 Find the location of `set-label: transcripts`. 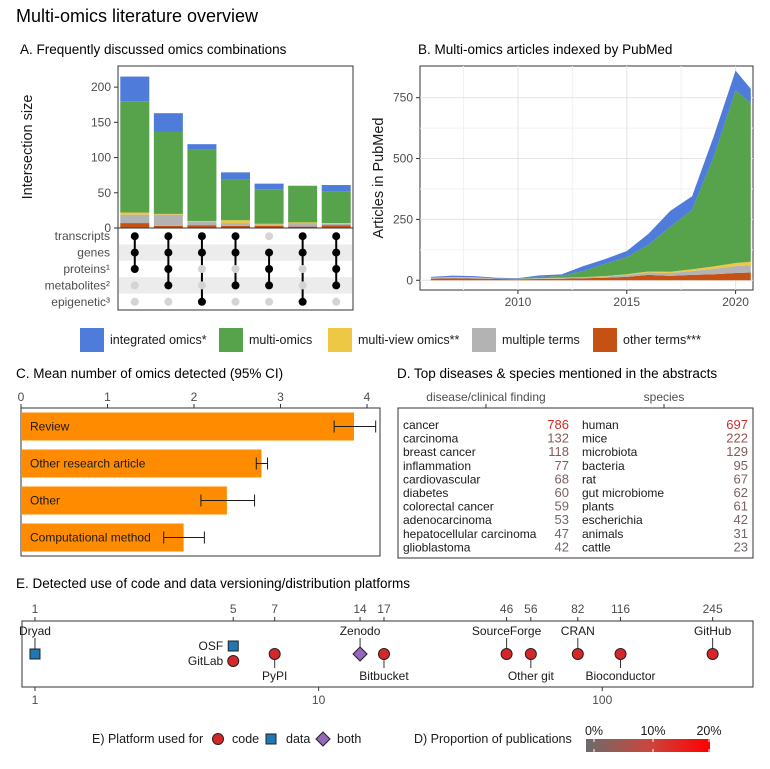

set-label: transcripts is located at coordinates (82, 236).